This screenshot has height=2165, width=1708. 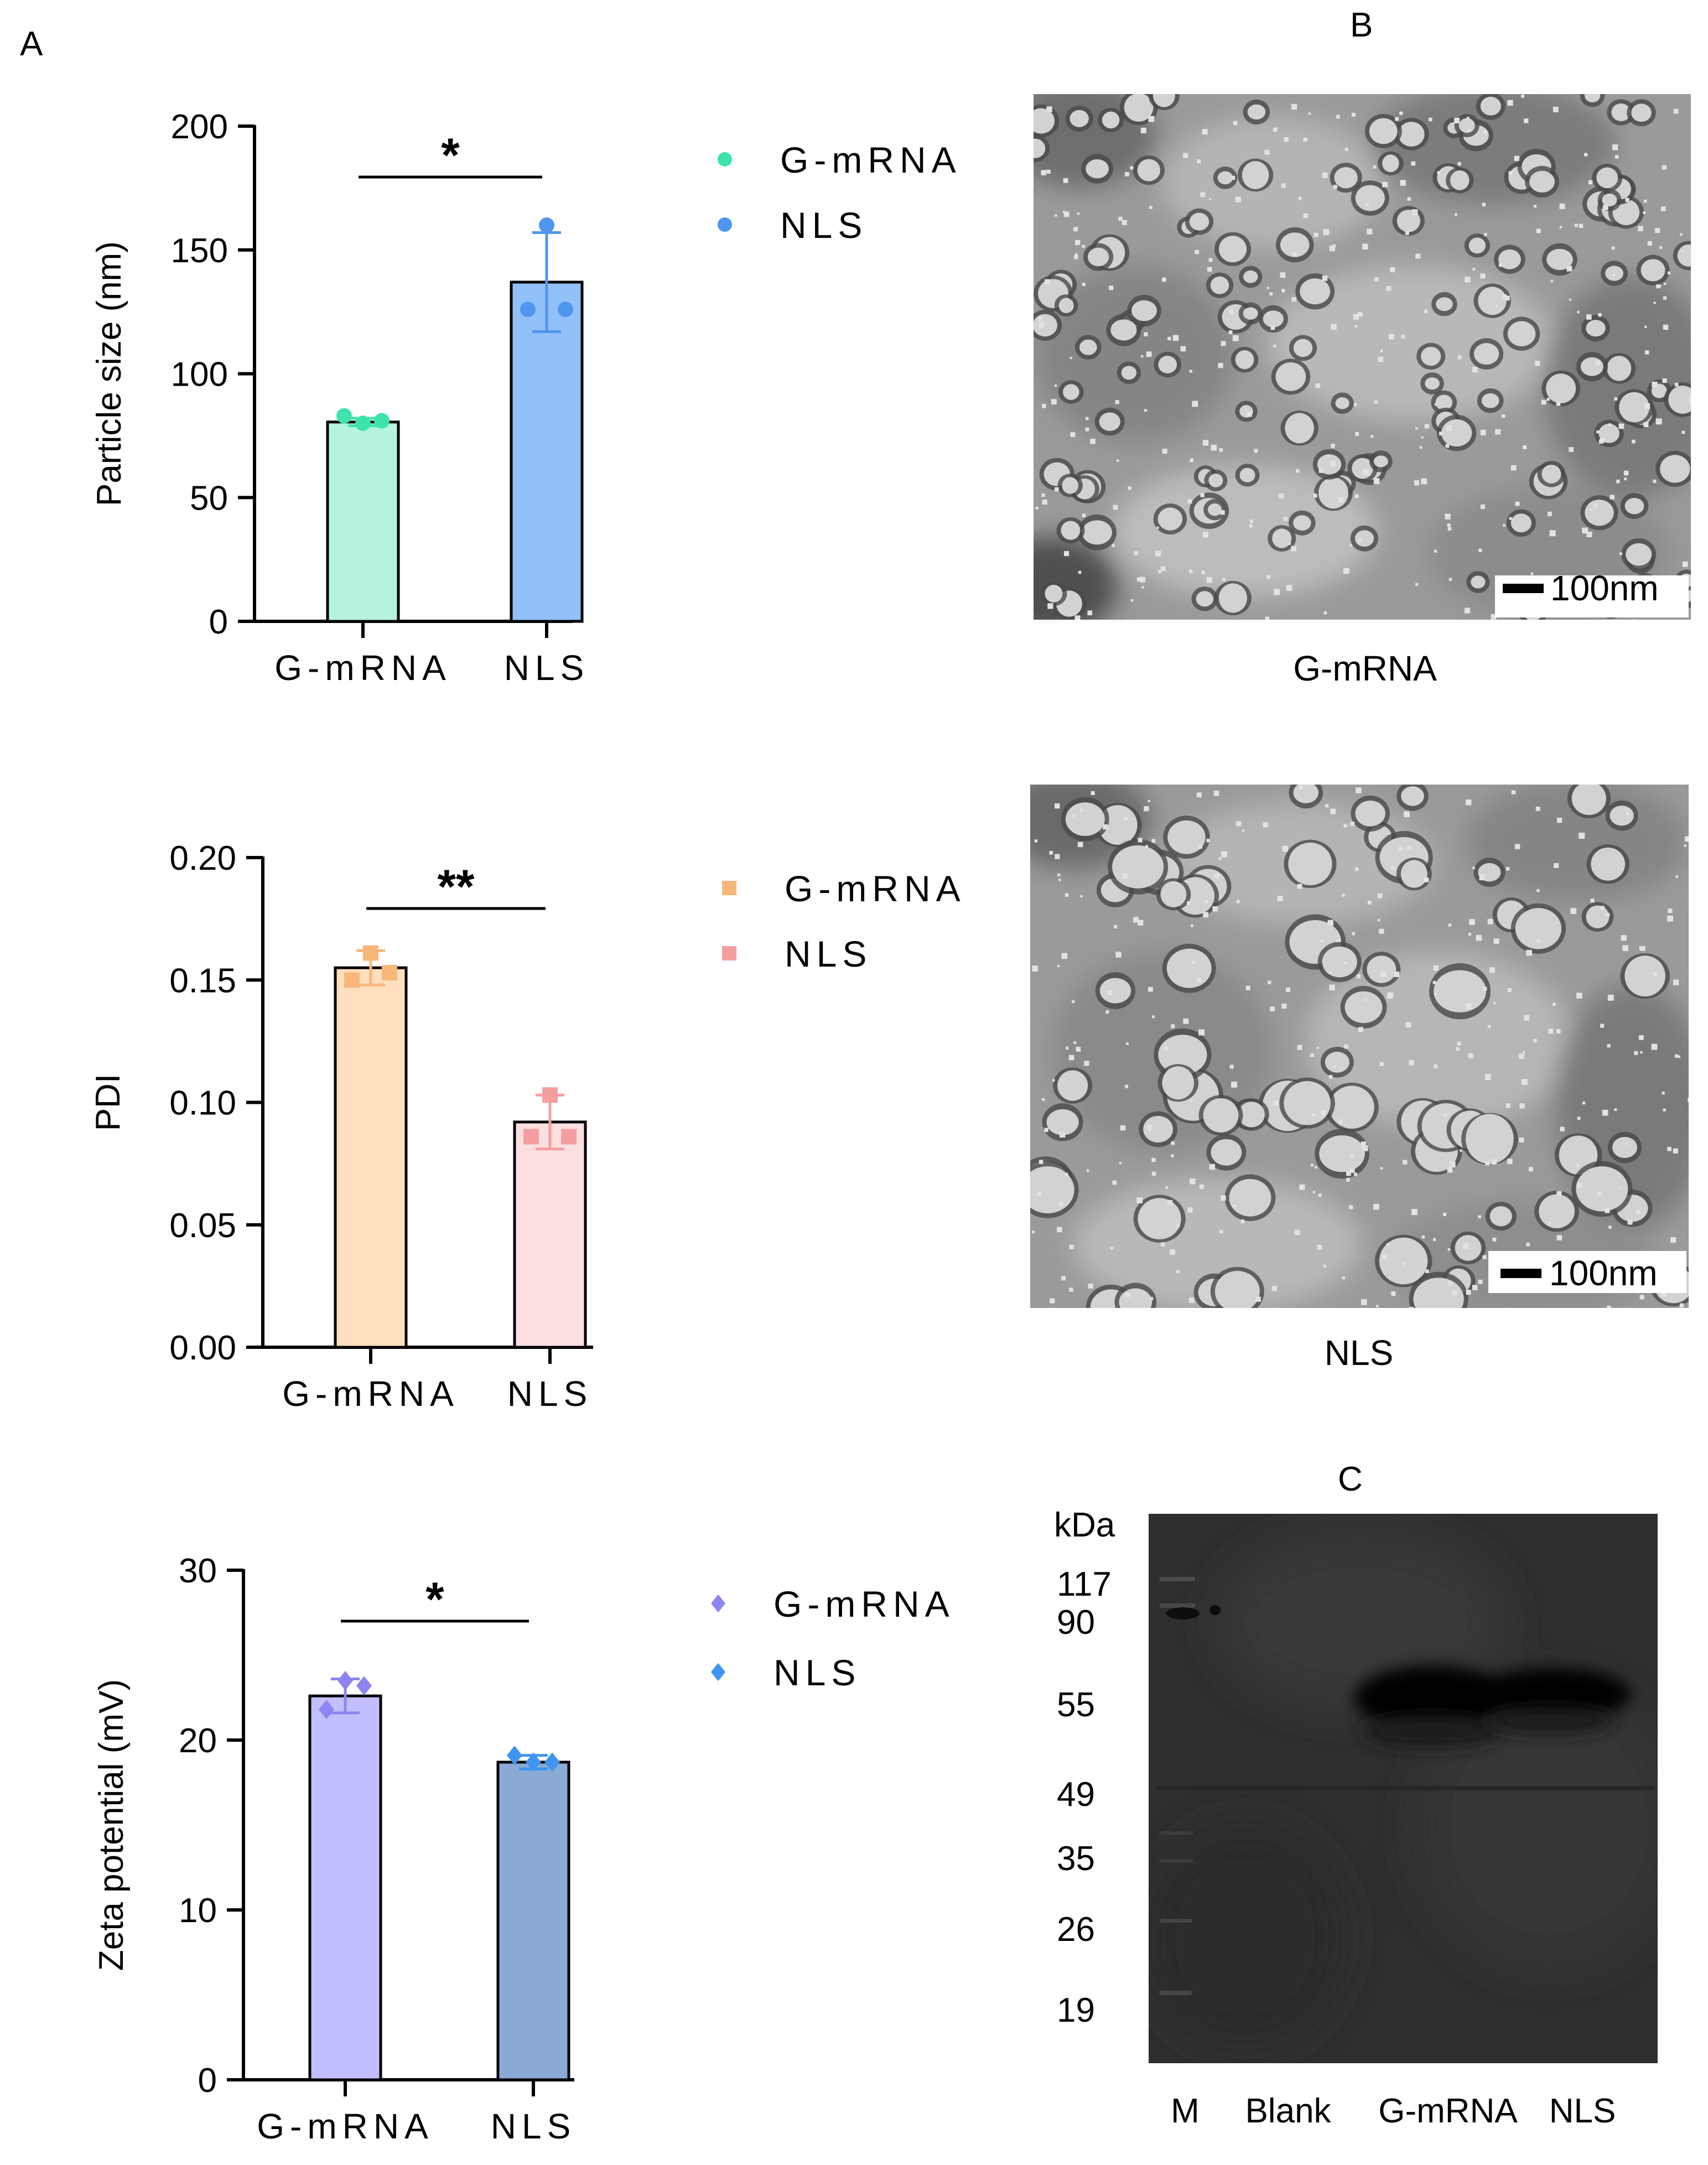 I want to click on y-tick-label: 20, so click(x=198, y=1741).